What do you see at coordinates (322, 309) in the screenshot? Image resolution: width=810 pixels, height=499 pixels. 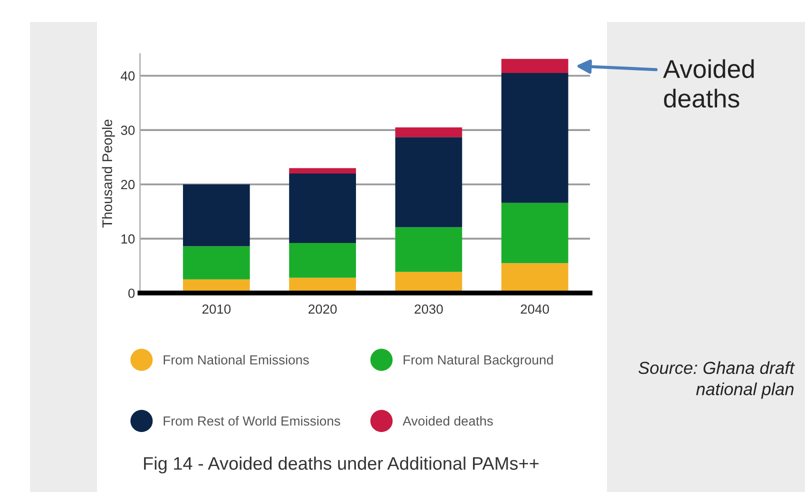 I see `x-tick-label: 2020` at bounding box center [322, 309].